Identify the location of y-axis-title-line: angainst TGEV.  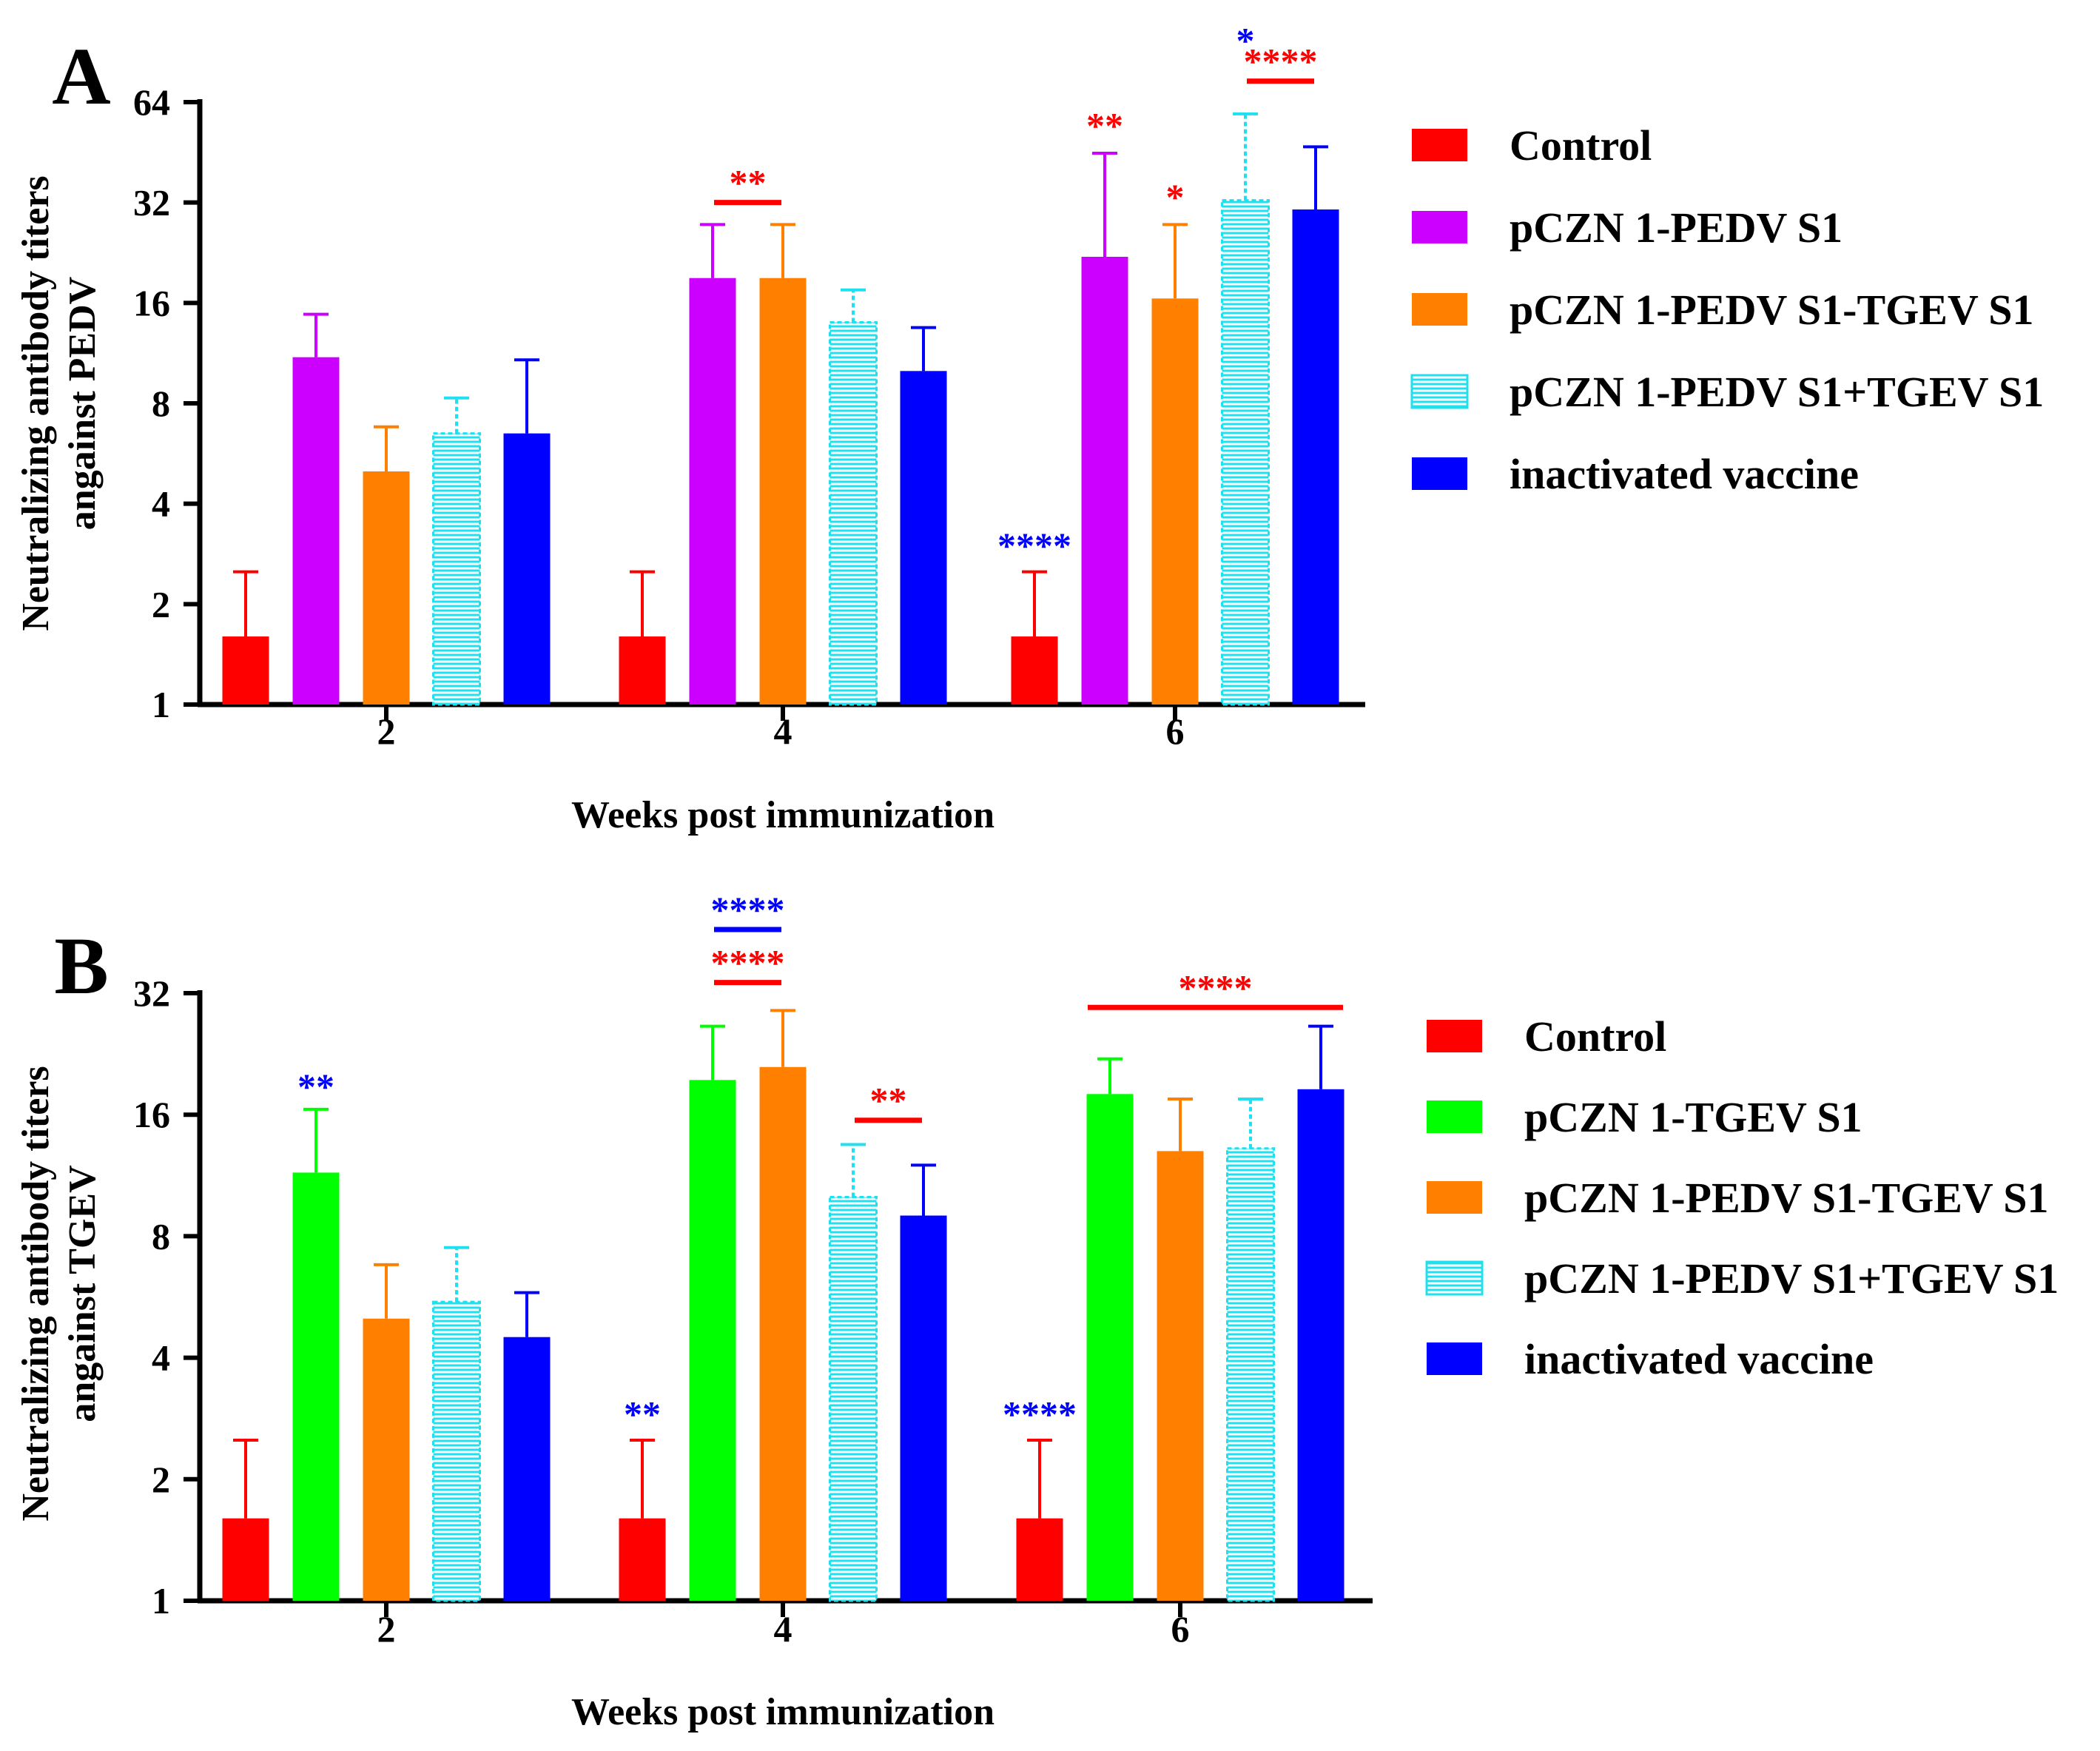
(83, 1293).